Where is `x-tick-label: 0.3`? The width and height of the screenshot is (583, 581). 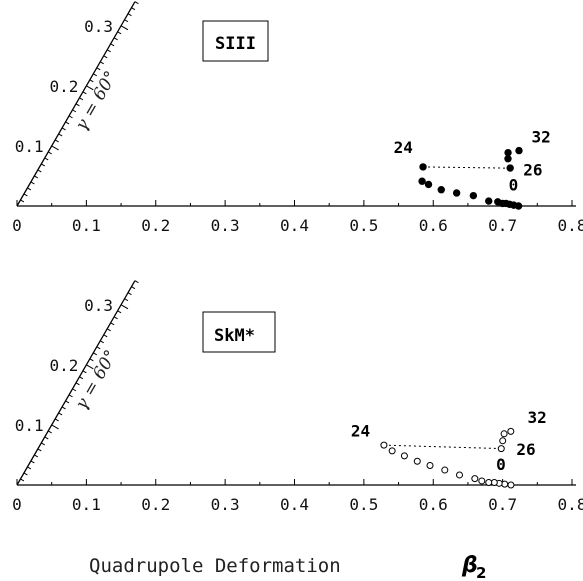 x-tick-label: 0.3 is located at coordinates (225, 225).